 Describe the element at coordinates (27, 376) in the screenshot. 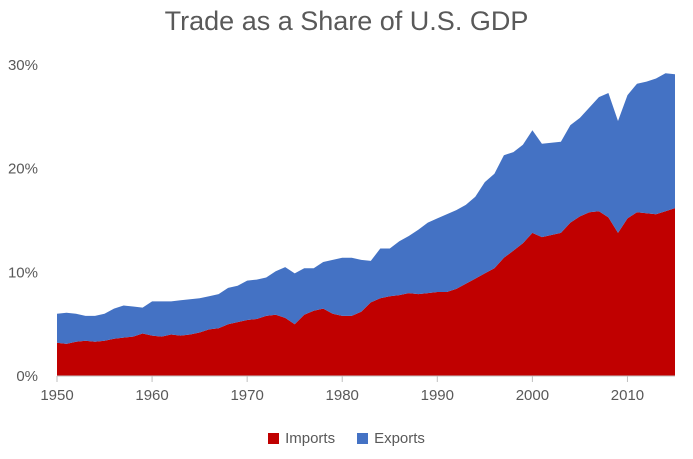

I see `y-tick-label: 0%` at that location.